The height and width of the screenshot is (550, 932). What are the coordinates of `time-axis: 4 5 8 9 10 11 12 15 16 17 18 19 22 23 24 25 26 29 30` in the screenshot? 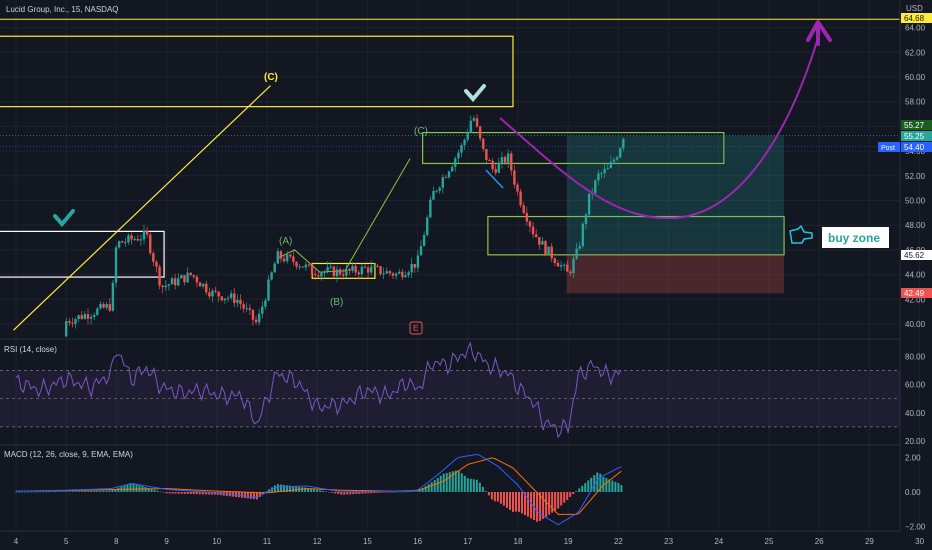 It's located at (469, 541).